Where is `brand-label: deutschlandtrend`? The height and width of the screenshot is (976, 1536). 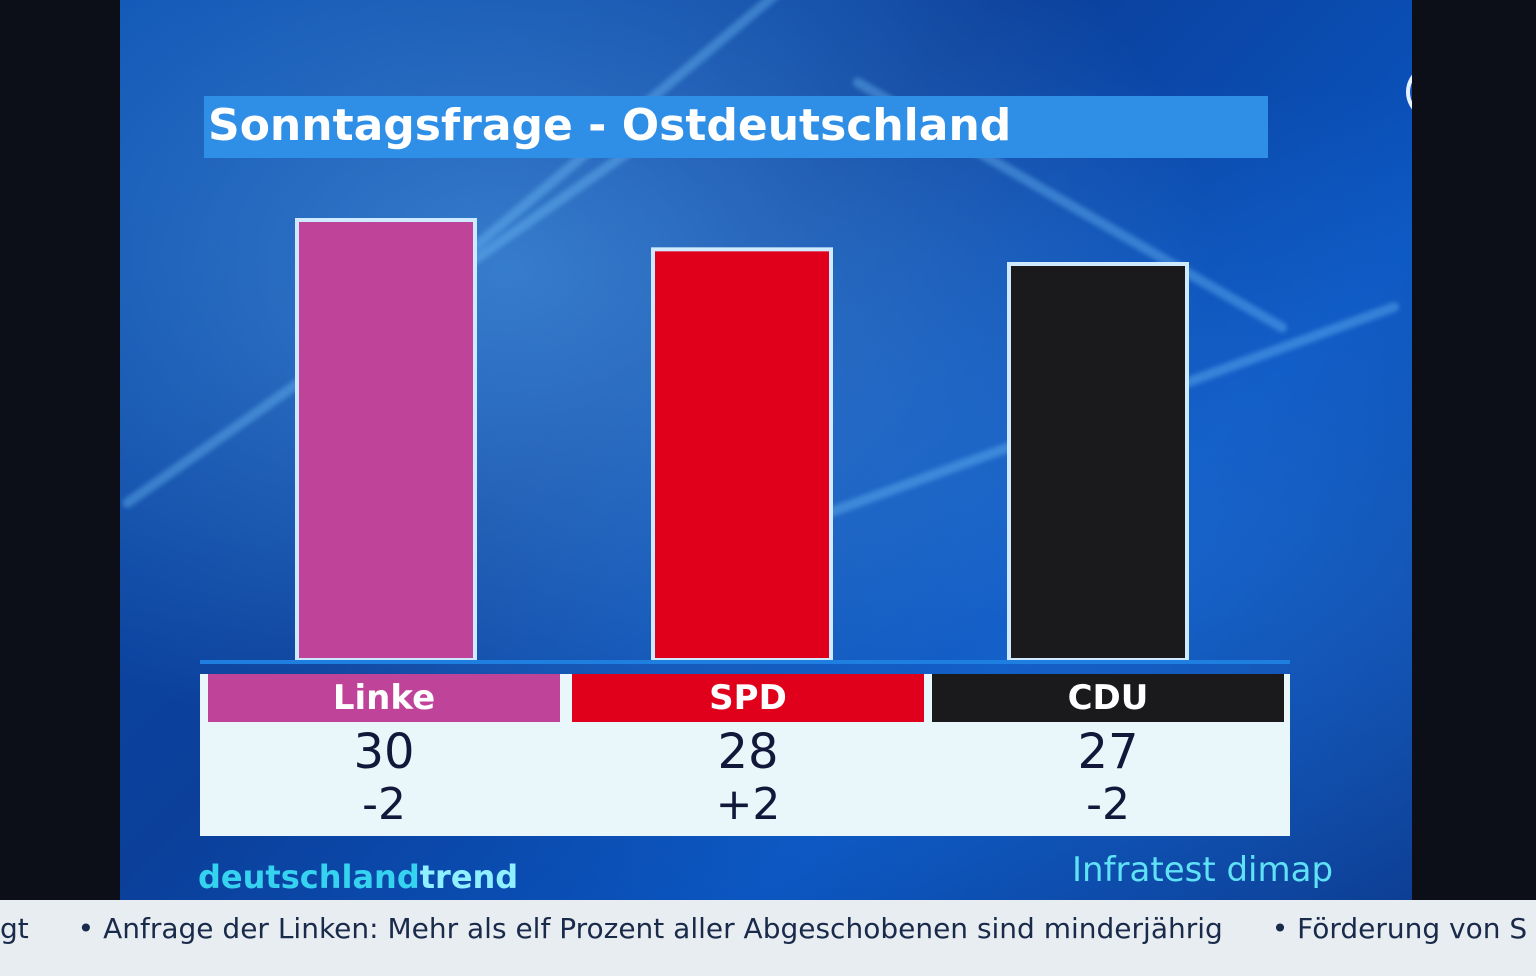
brand-label: deutschlandtrend is located at coordinates (358, 877).